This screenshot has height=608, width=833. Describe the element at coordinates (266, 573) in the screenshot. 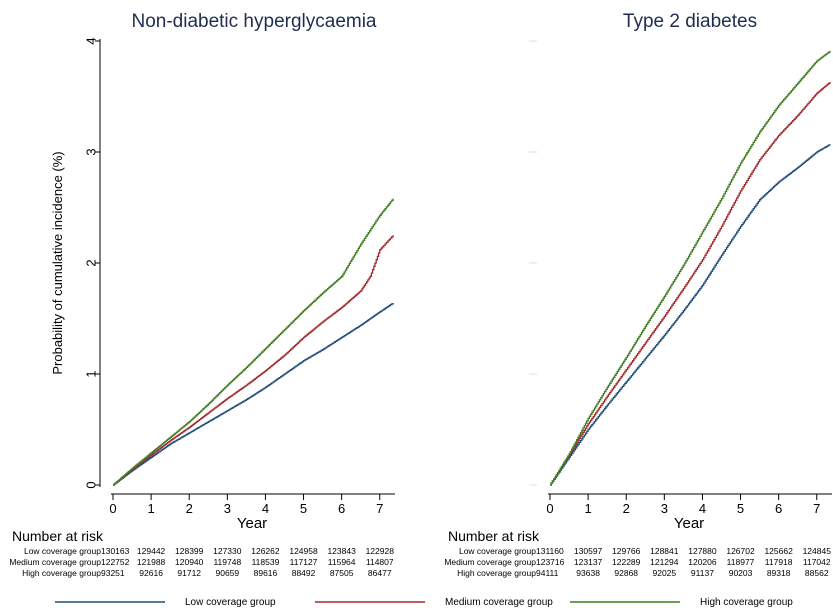

I see `risk-row-value: 89616` at that location.